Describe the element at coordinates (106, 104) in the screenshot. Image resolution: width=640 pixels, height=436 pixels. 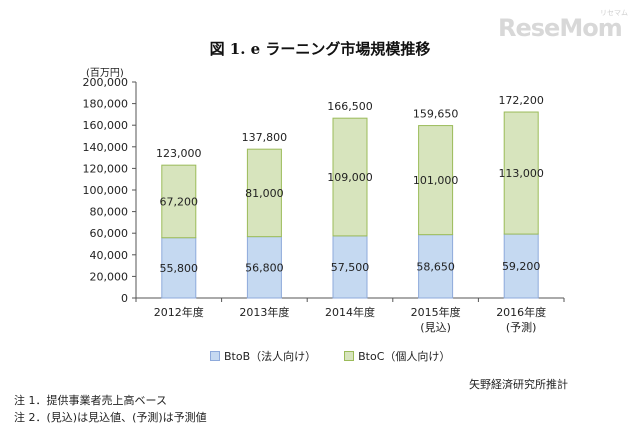
I see `y-tick-label: 180,000` at that location.